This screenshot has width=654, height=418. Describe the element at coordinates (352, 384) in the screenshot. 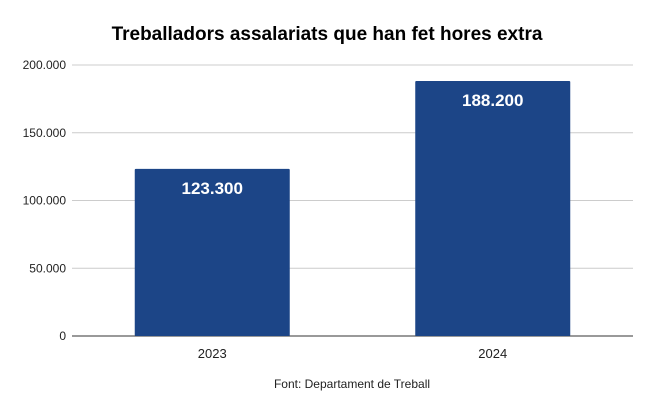

I see `source-note: Font: Departament de Treball` at that location.